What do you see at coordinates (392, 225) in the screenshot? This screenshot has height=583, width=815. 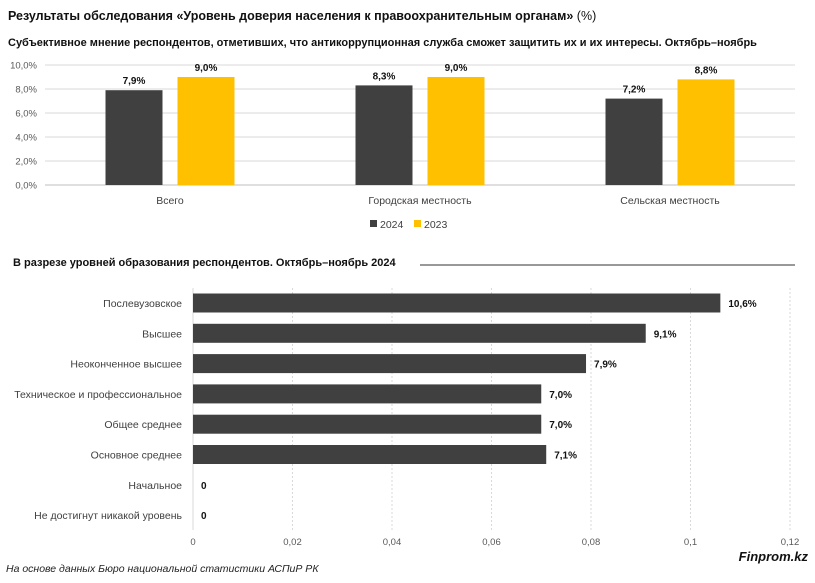 I see `legend-label: 2024` at bounding box center [392, 225].